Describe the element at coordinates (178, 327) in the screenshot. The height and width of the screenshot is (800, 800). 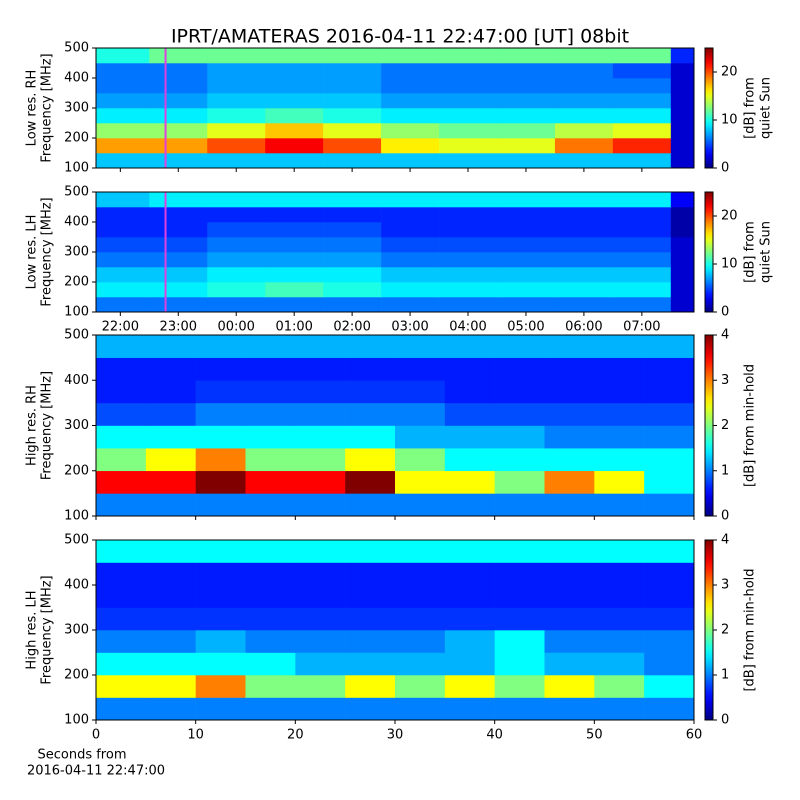
I see `x-tick-label: 23:00` at that location.